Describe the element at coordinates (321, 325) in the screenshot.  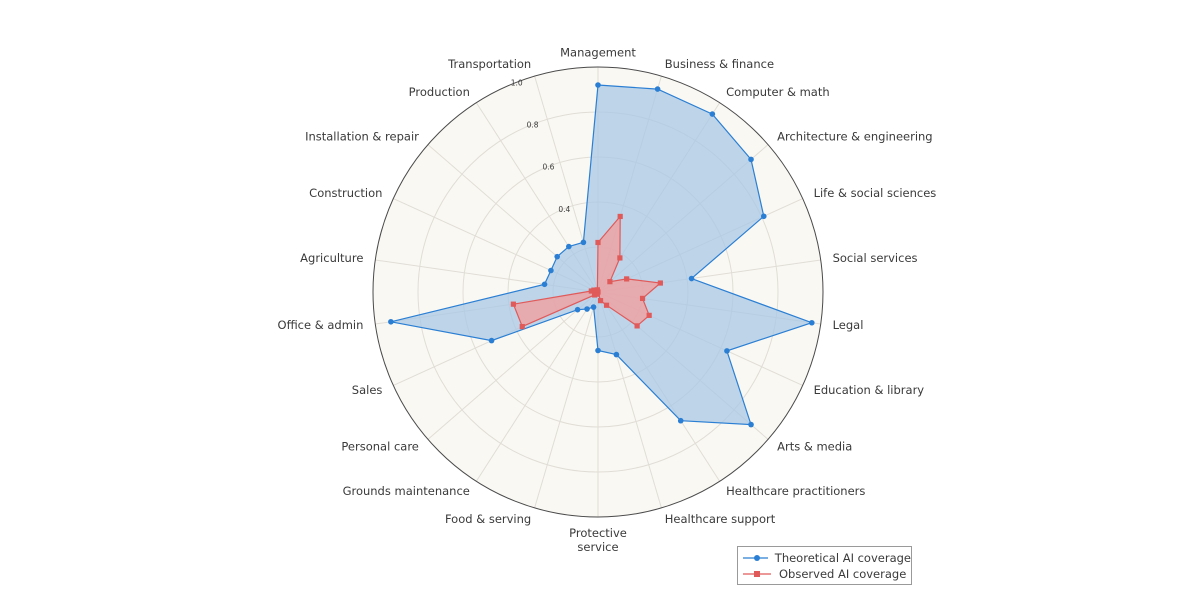
I see `category-label: Office & admin` at that location.